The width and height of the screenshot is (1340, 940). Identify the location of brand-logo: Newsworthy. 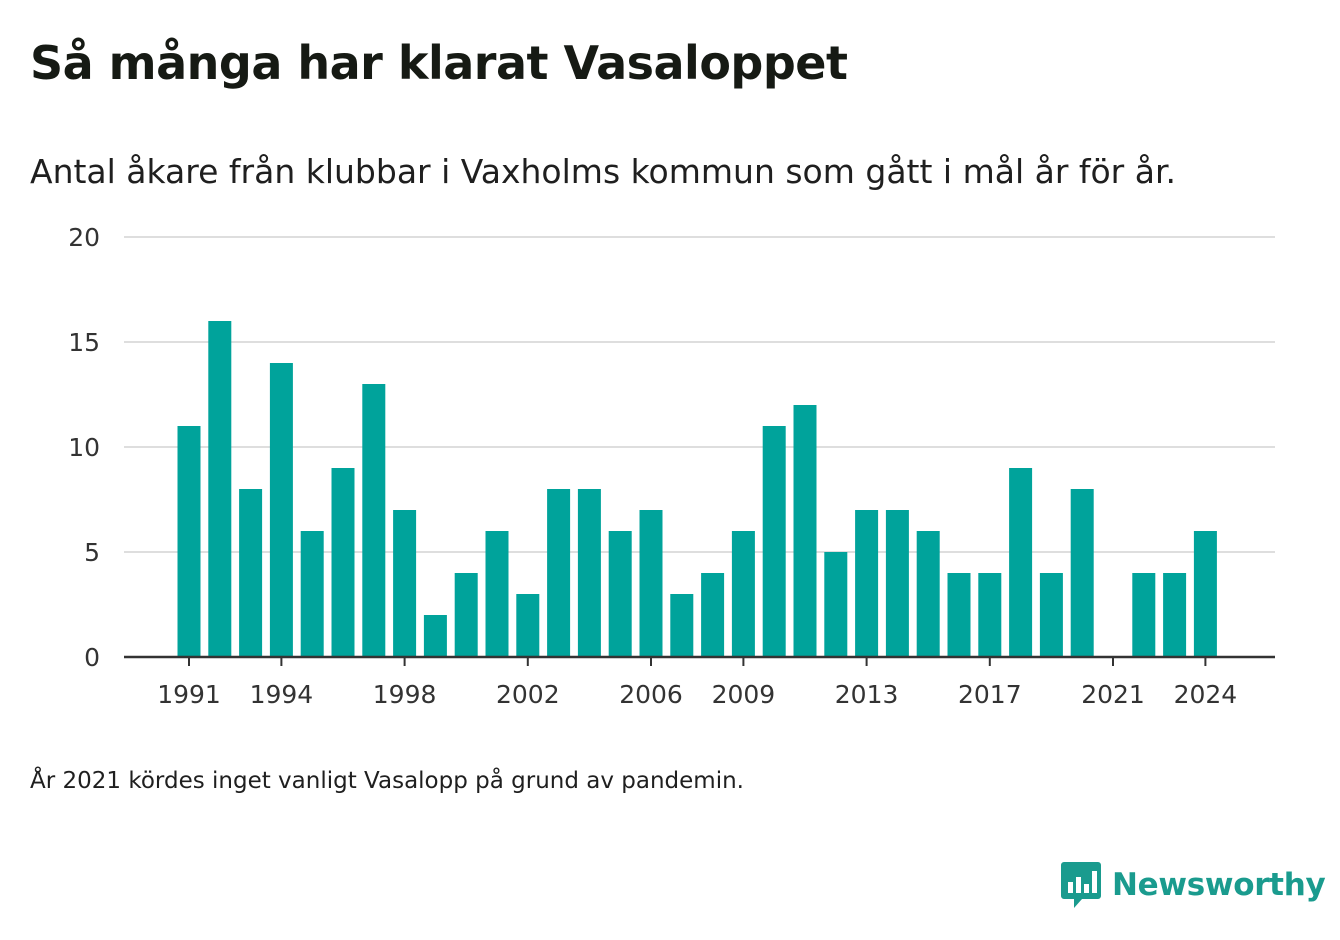
(1193, 885).